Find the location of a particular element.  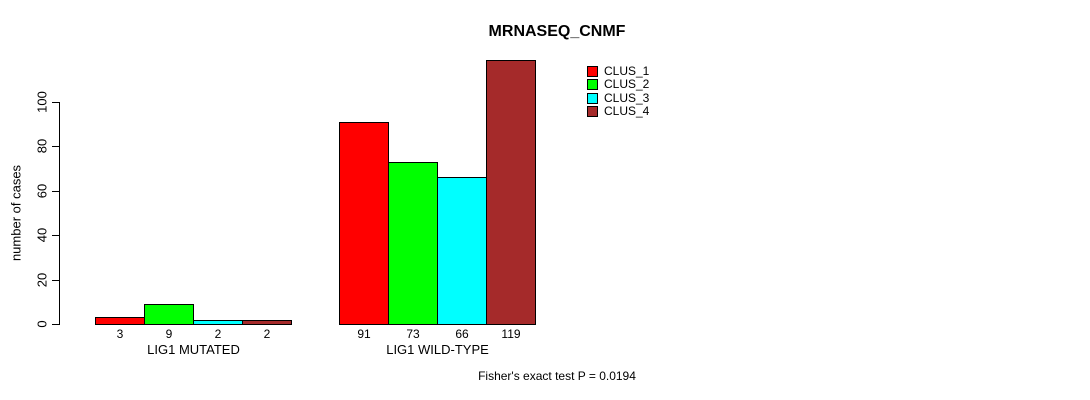

bar-clus_4-wild-type is located at coordinates (511, 192).